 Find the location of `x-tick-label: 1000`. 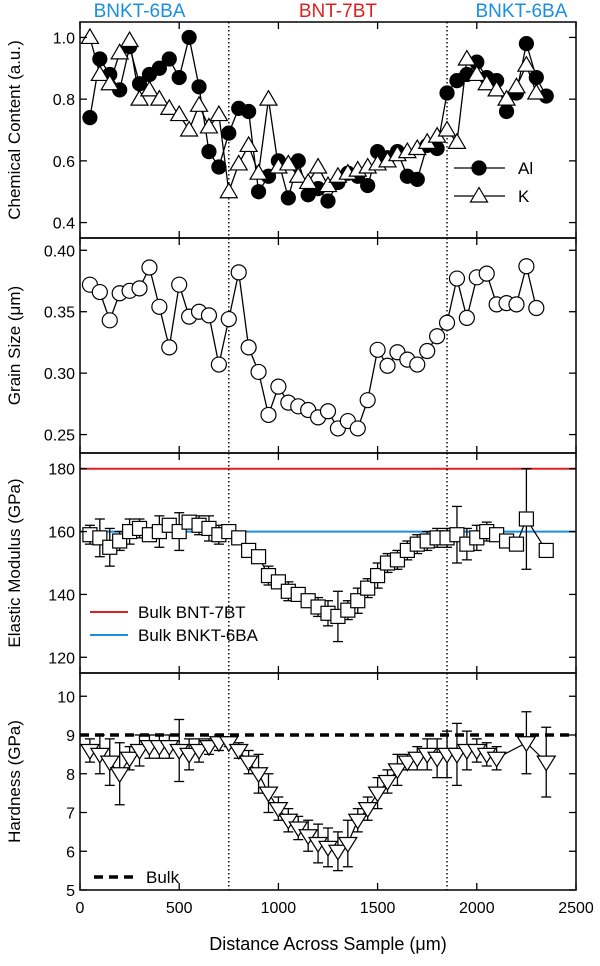

x-tick-label: 1000 is located at coordinates (279, 908).